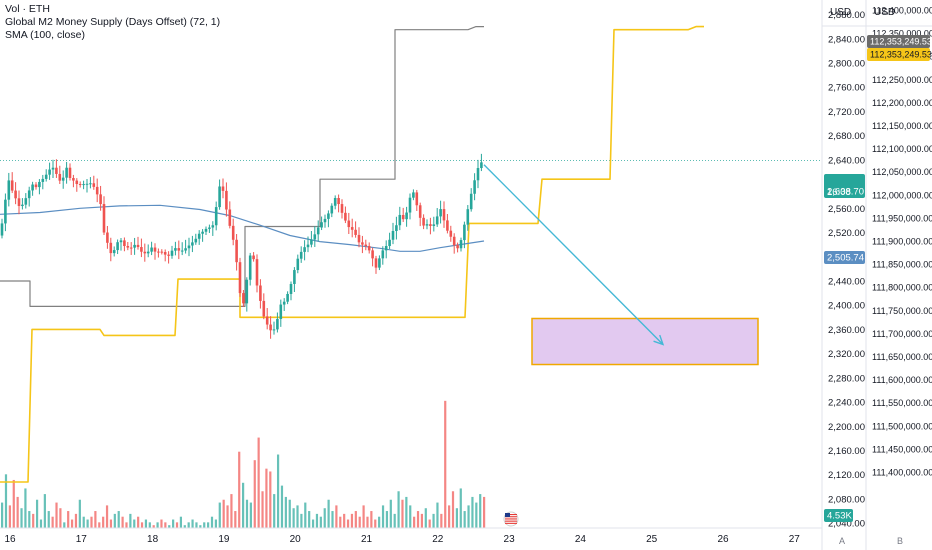 The height and width of the screenshot is (550, 932). I want to click on left-axis-tick-label: 2,360.00, so click(846, 330).